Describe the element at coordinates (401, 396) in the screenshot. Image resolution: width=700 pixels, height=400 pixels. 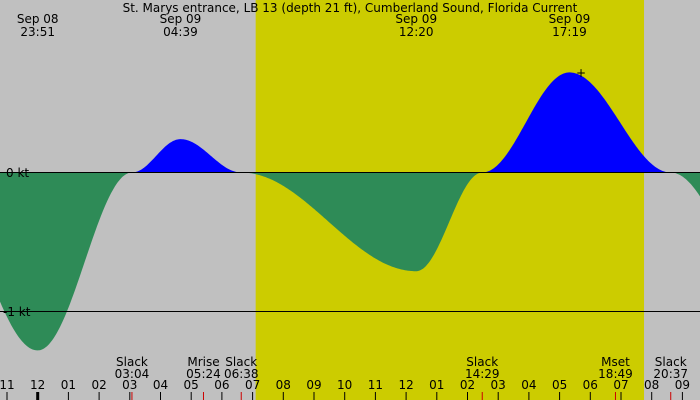
I see `event-markers` at that location.